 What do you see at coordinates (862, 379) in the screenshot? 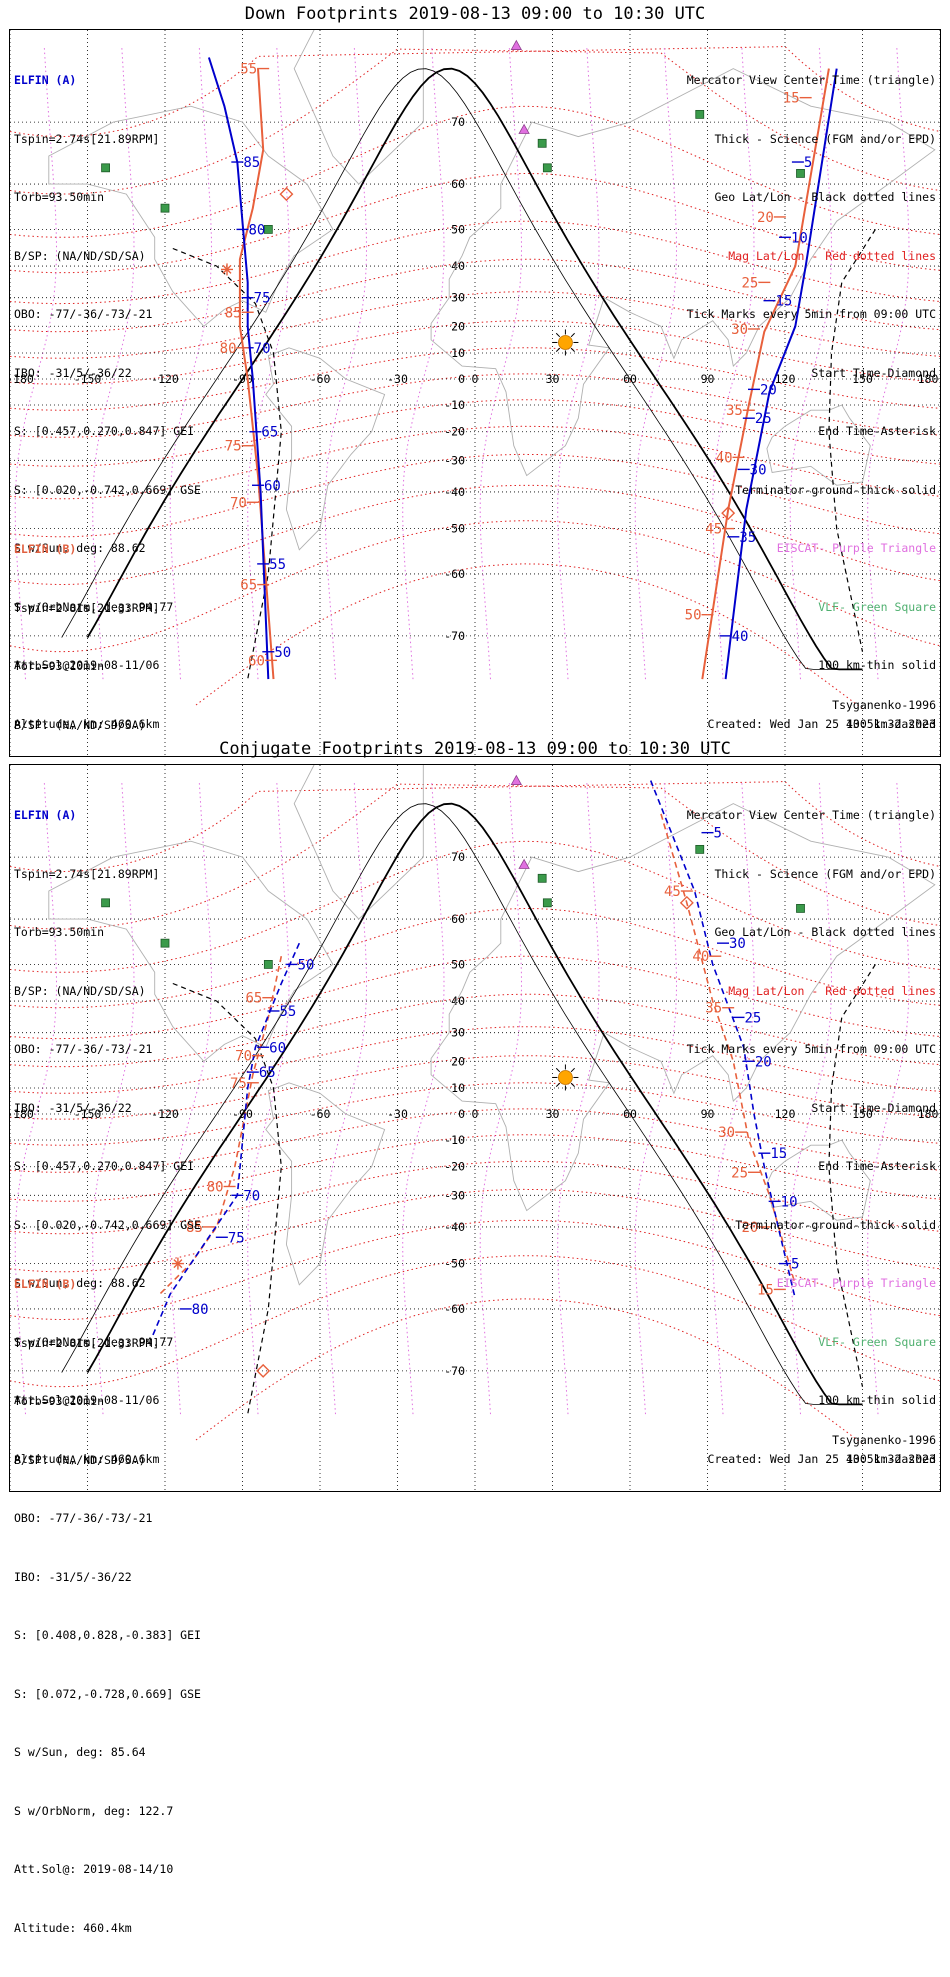
I see `lon-tick-label: 150` at bounding box center [862, 379].